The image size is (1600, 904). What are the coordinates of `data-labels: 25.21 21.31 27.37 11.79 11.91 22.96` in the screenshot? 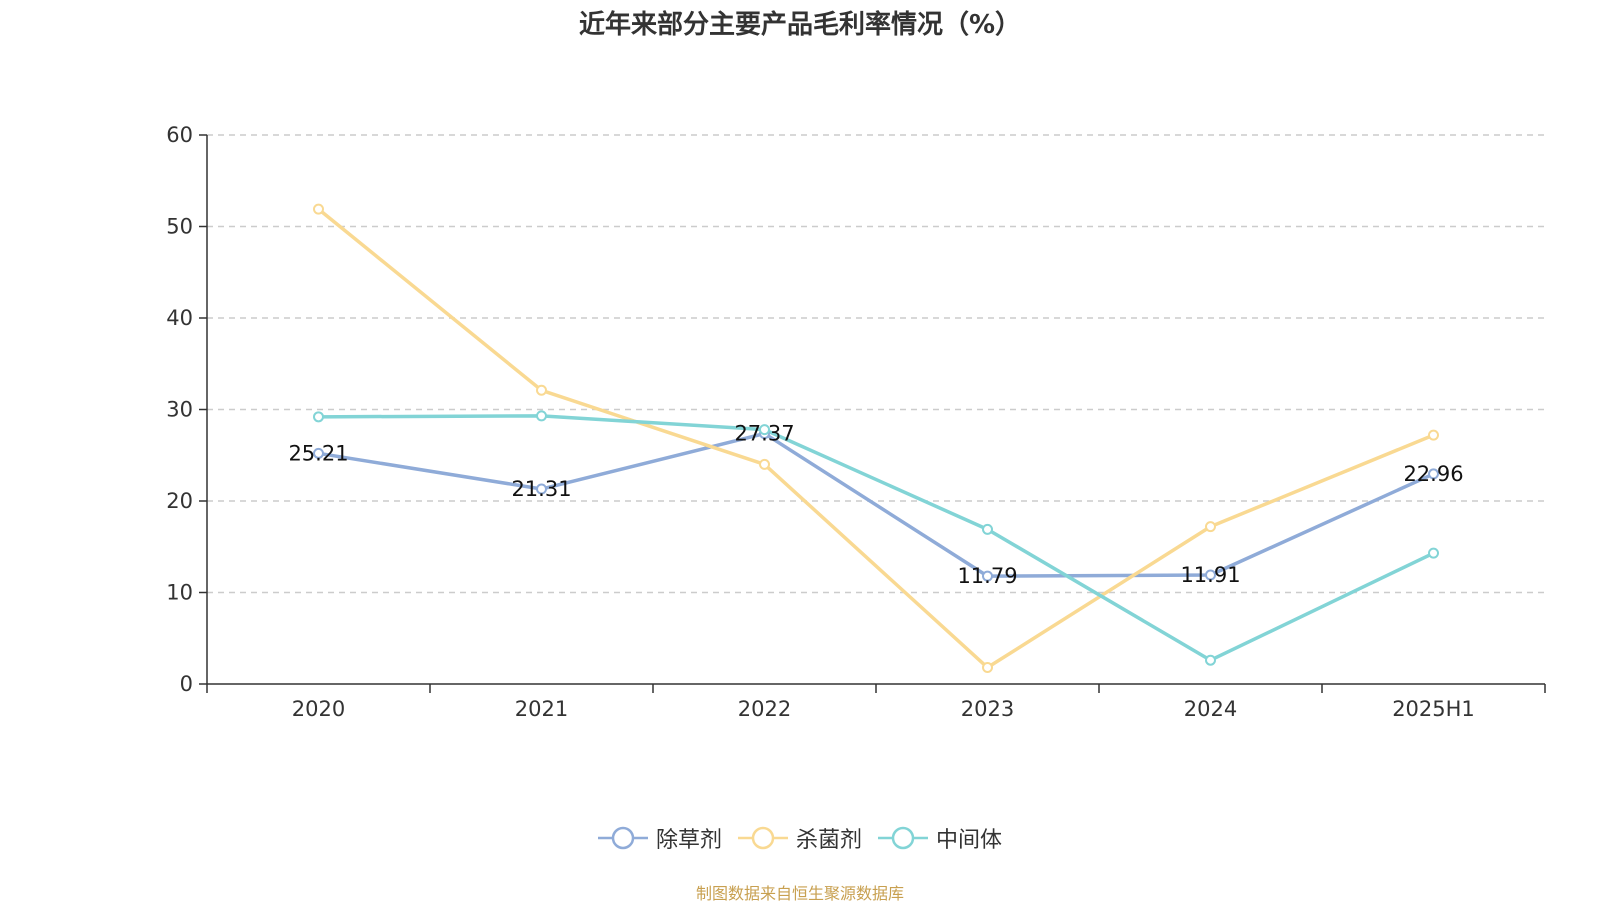 It's located at (875, 505).